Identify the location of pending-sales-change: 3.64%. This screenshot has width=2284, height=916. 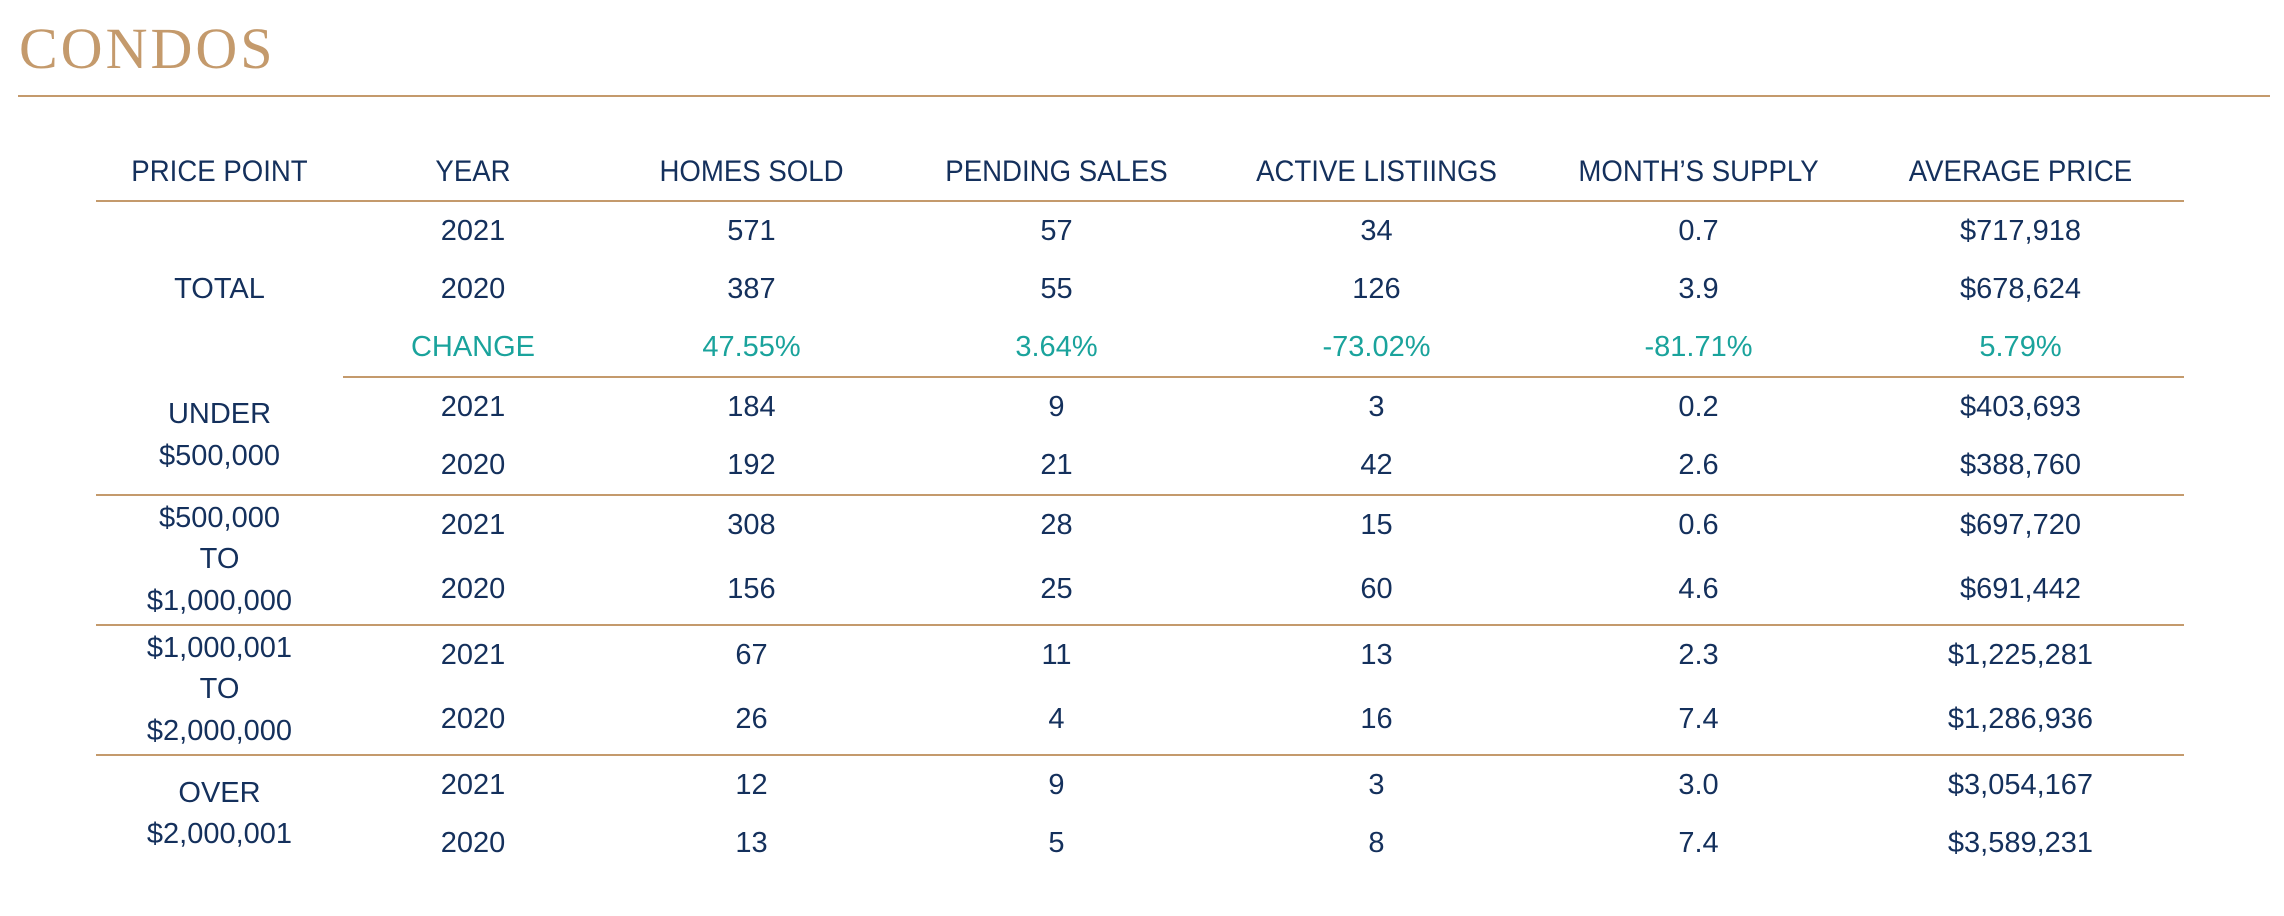
(1056, 348).